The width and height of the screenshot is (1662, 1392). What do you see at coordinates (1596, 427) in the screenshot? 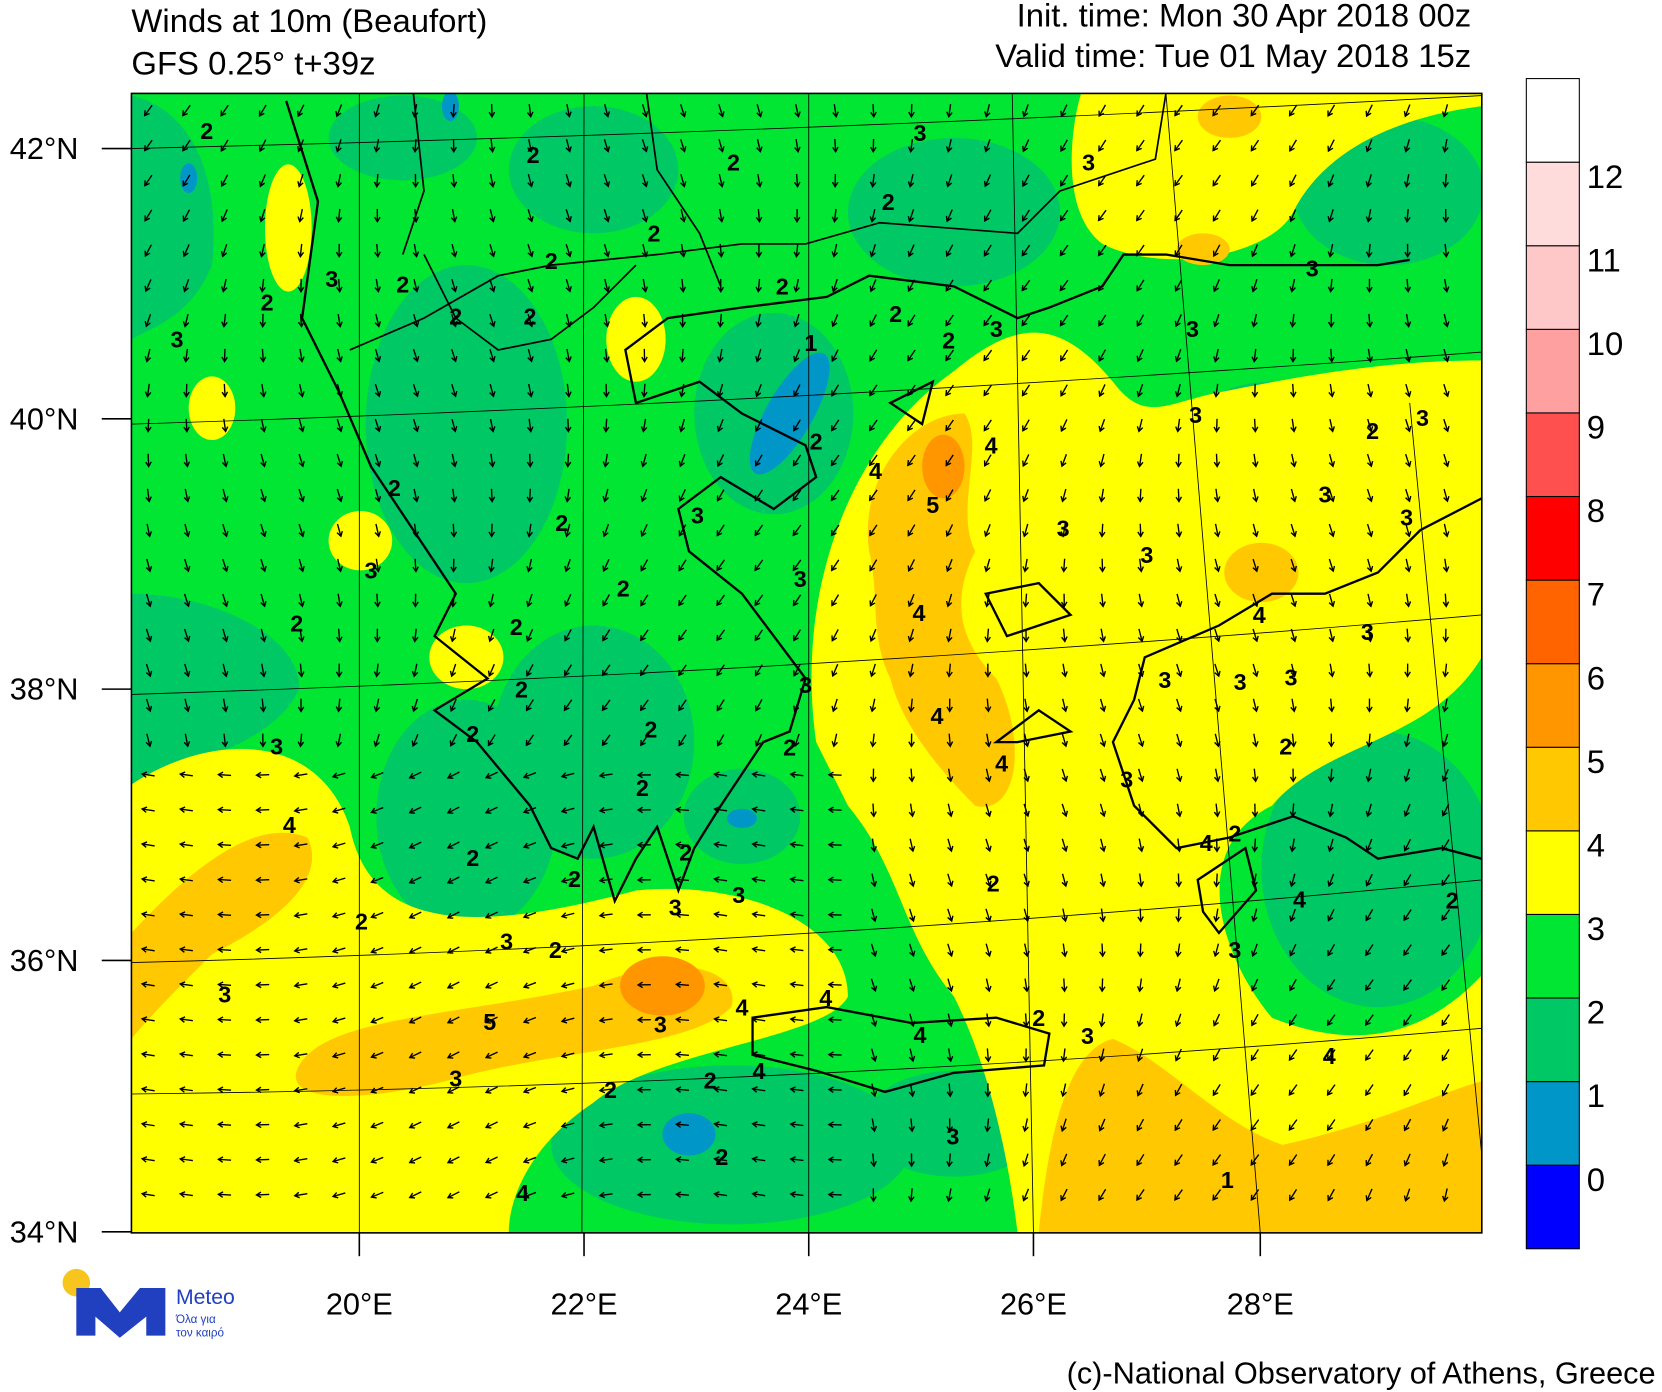
I see `colorbar-label: 9` at bounding box center [1596, 427].